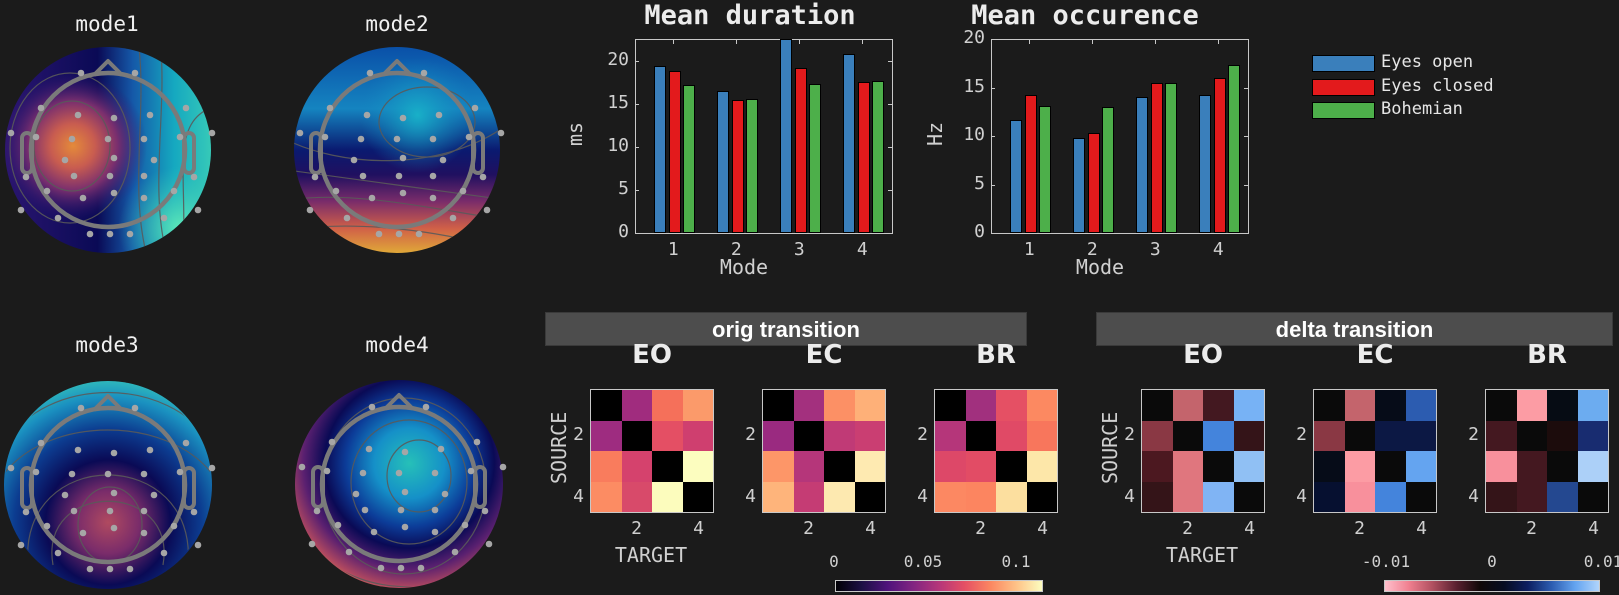 This screenshot has width=1619, height=595. What do you see at coordinates (1301, 496) in the screenshot?
I see `delta-heatmap-ytick: 4` at bounding box center [1301, 496].